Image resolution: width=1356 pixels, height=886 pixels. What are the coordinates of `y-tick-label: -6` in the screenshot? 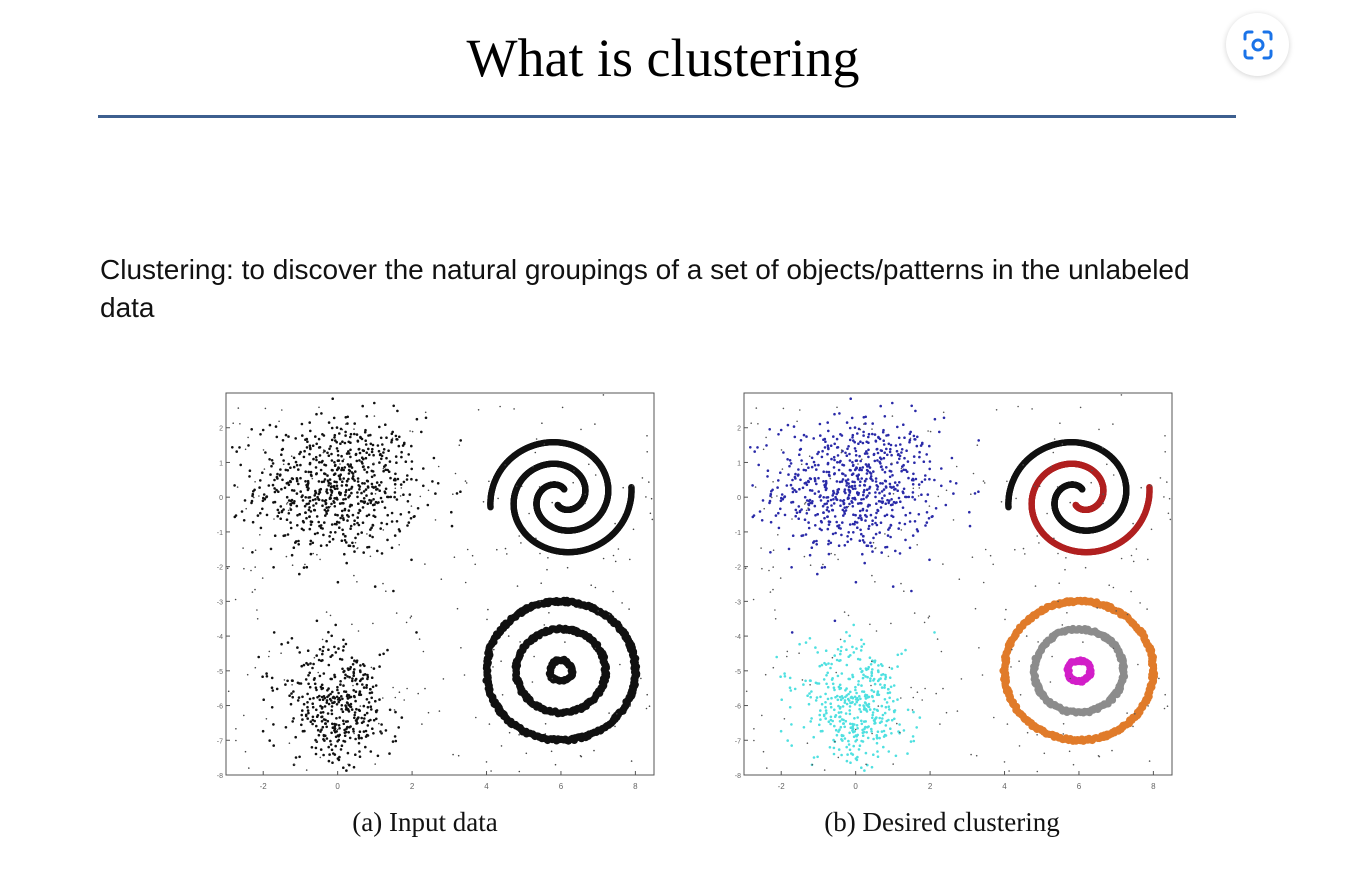 It's located at (738, 707).